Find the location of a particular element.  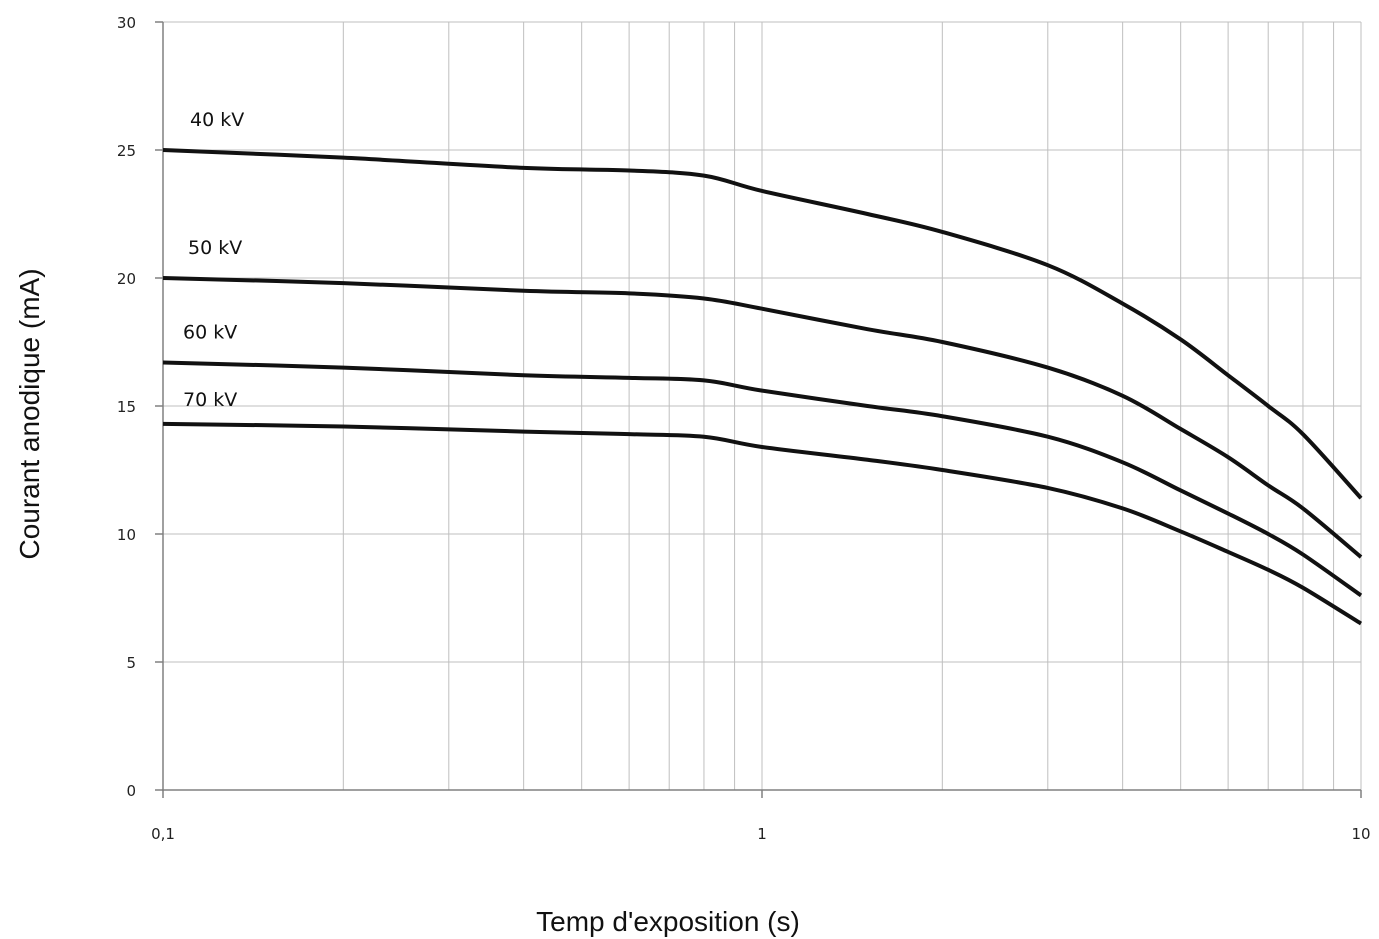

y-tick-label: 25 is located at coordinates (126, 151).